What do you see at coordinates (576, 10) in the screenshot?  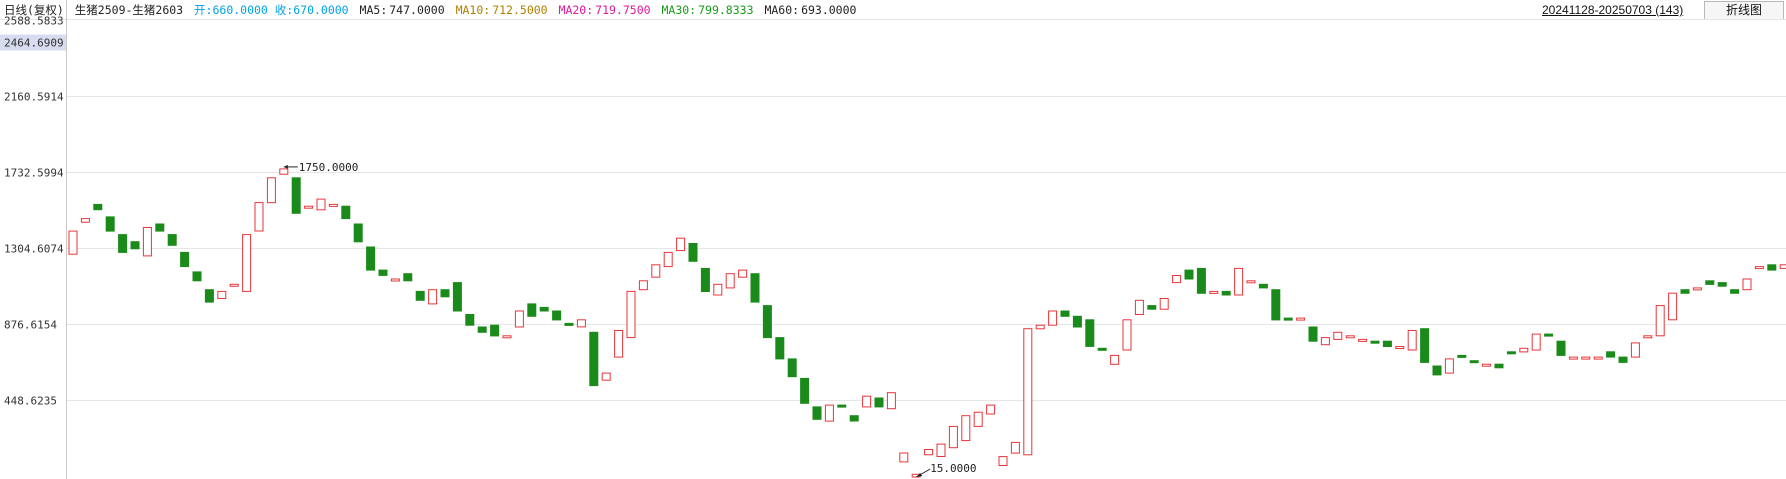 I see `ma20-label: MA20:` at bounding box center [576, 10].